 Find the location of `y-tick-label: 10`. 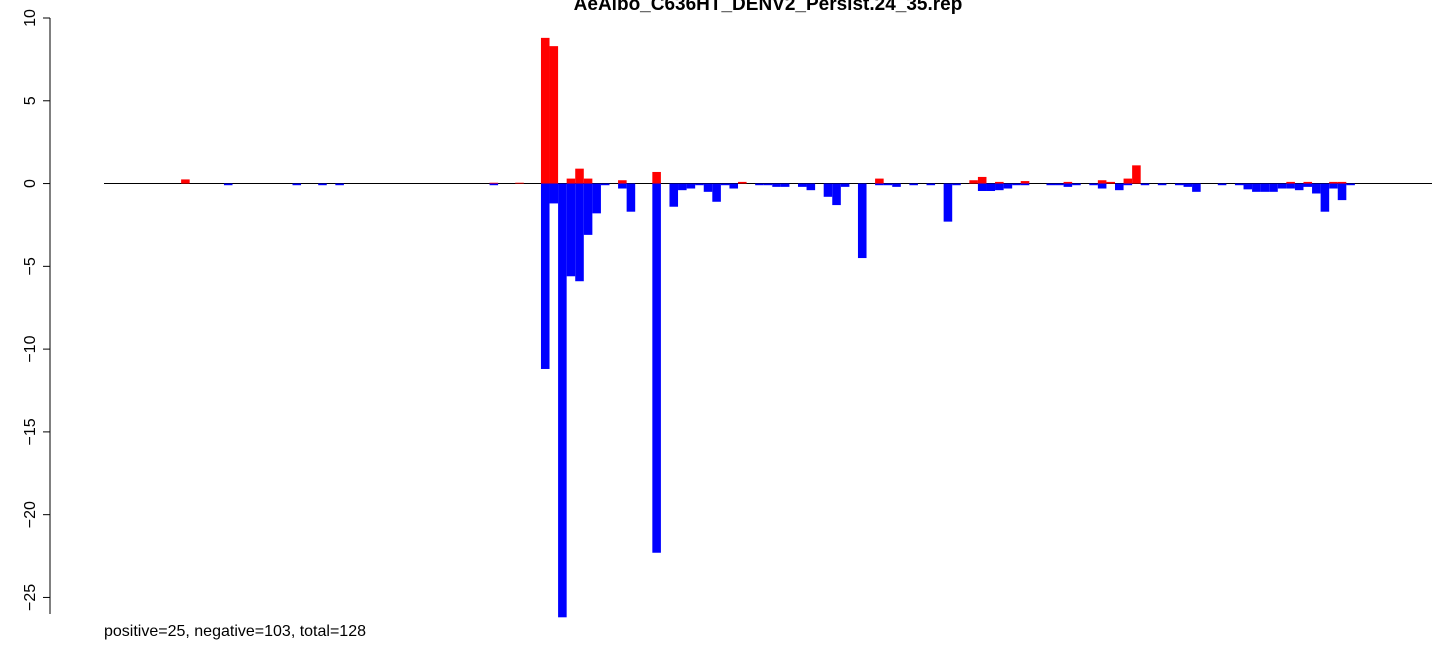

y-tick-label: 10 is located at coordinates (30, 18).